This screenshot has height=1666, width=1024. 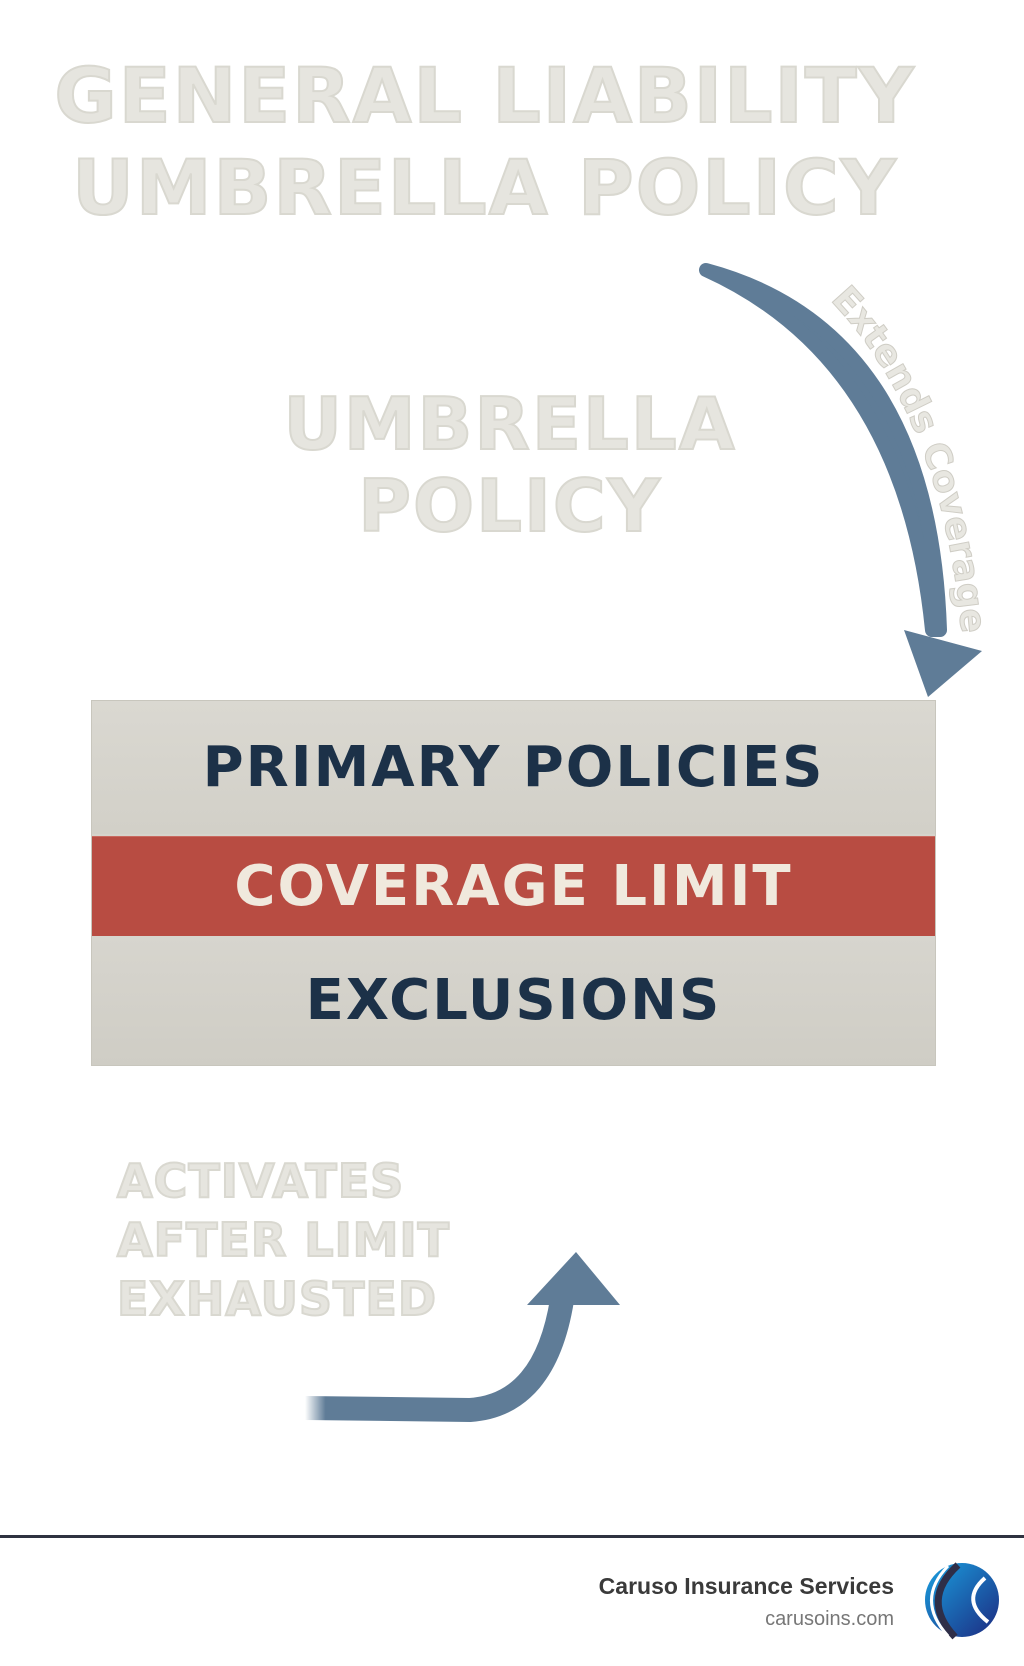 I want to click on activates-label: ACTIVATES AFTER LIMIT EXHAUSTED, so click(x=283, y=1244).